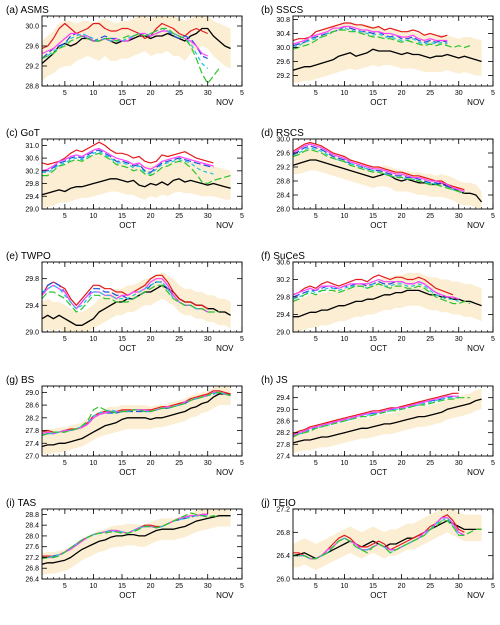 Image resolution: width=500 pixels, height=625 pixels. Describe the element at coordinates (32, 184) in the screenshot. I see `y-tick-label: 29.8` at that location.